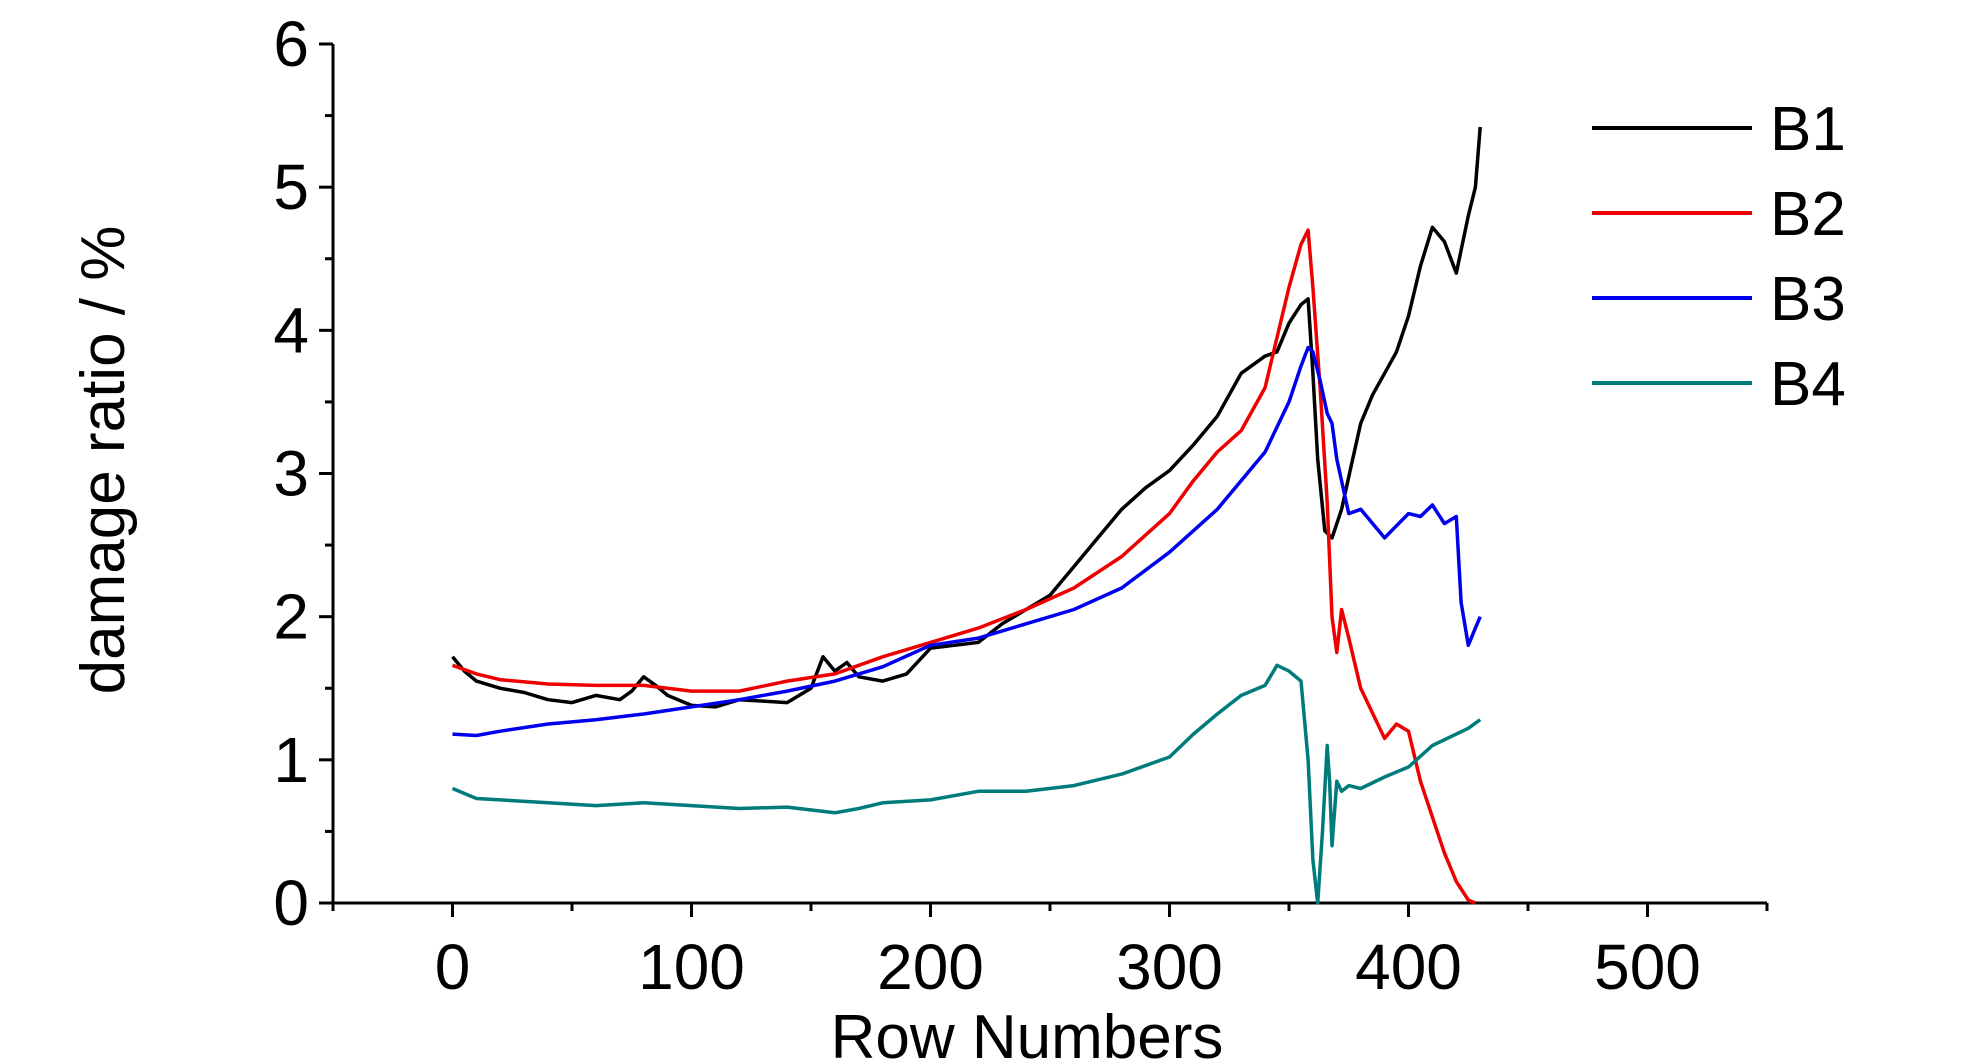 Image resolution: width=1984 pixels, height=1062 pixels. I want to click on y-tick-label: 5, so click(291, 187).